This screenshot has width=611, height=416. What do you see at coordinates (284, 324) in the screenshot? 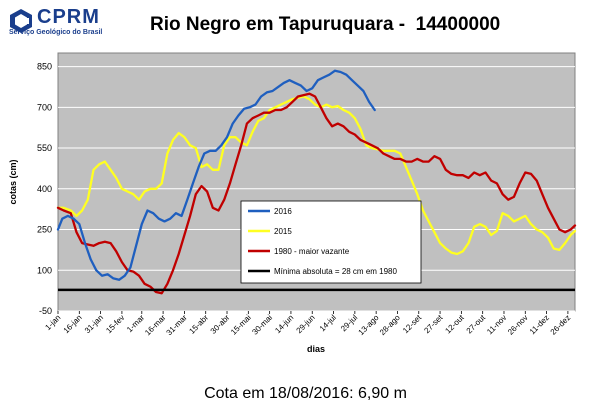
I see `x-tick-label: 14-jun` at bounding box center [284, 324].